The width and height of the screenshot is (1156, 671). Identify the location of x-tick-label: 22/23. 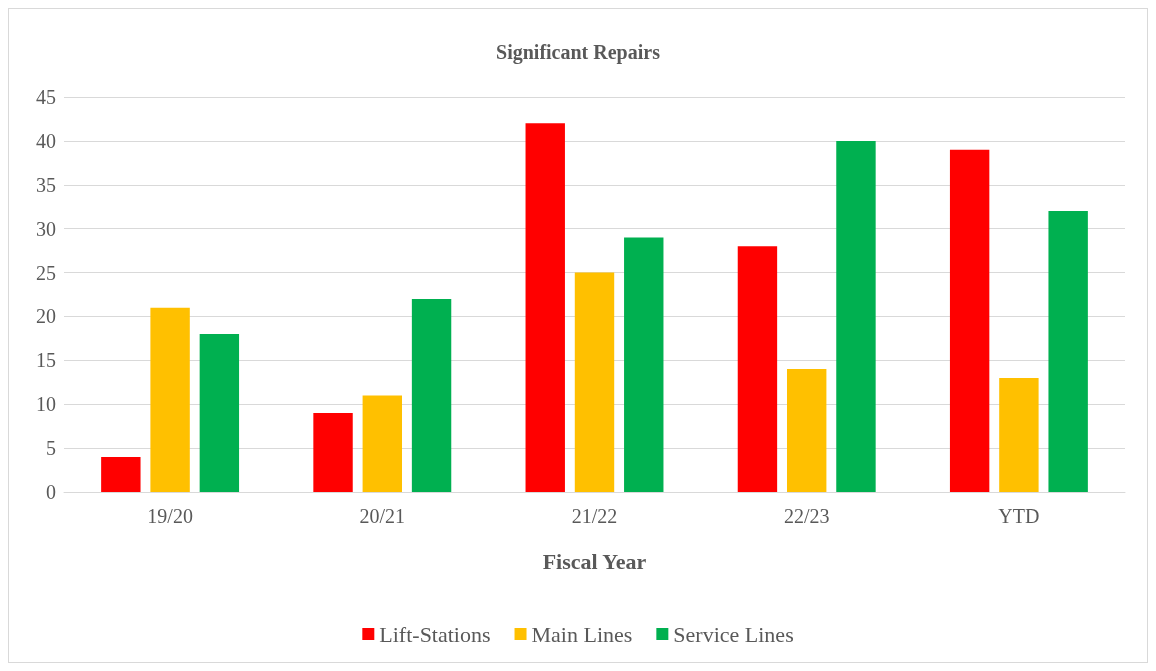
(806, 516).